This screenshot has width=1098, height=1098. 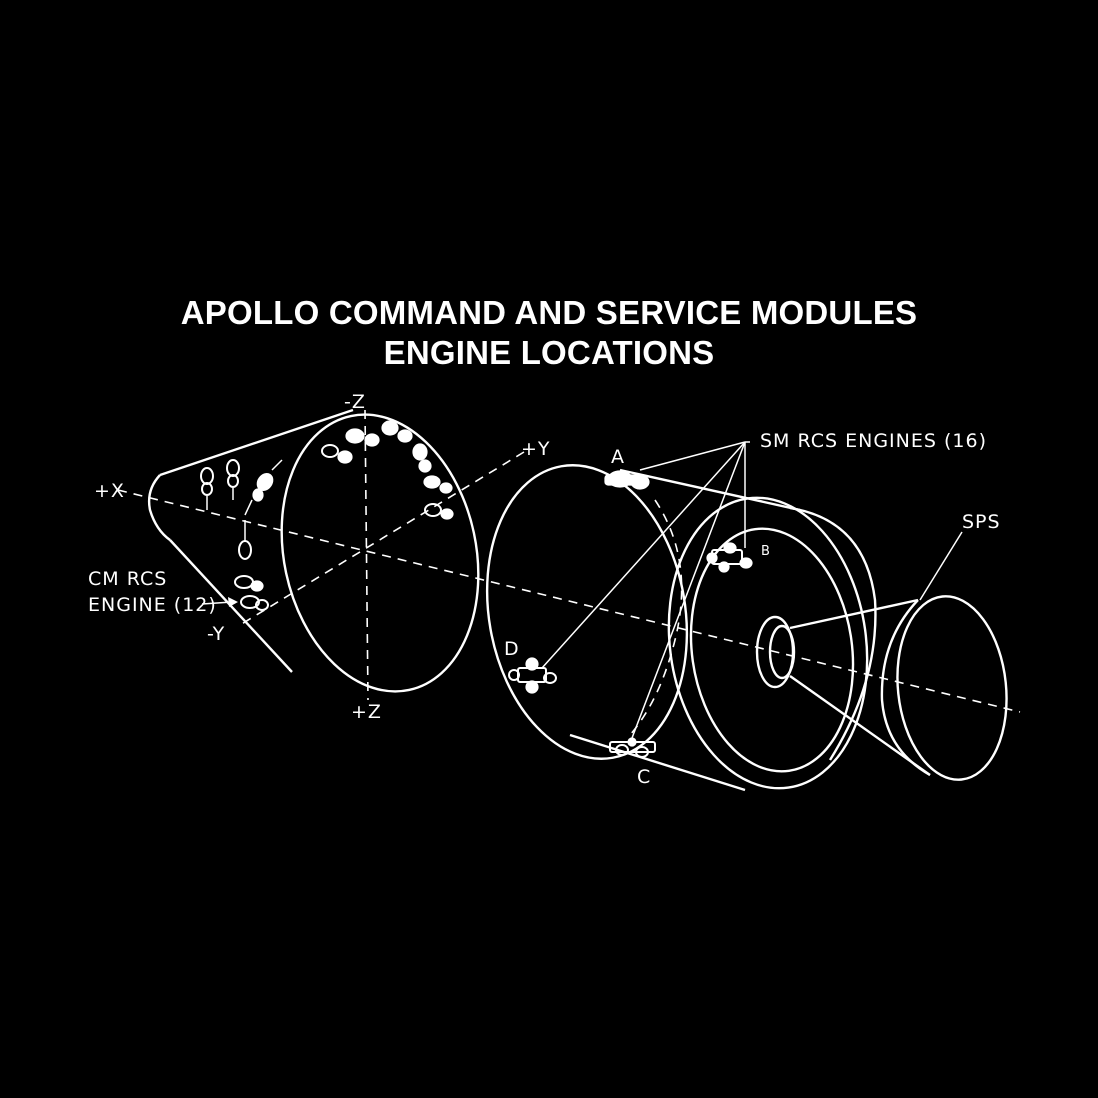 I want to click on axis-label-minus-y: -Y, so click(x=216, y=634).